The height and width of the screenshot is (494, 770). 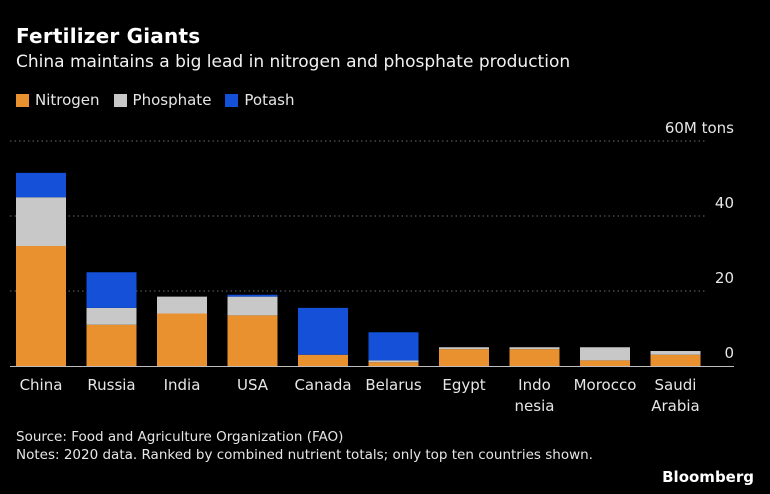 What do you see at coordinates (41, 385) in the screenshot?
I see `x-category-label: China` at bounding box center [41, 385].